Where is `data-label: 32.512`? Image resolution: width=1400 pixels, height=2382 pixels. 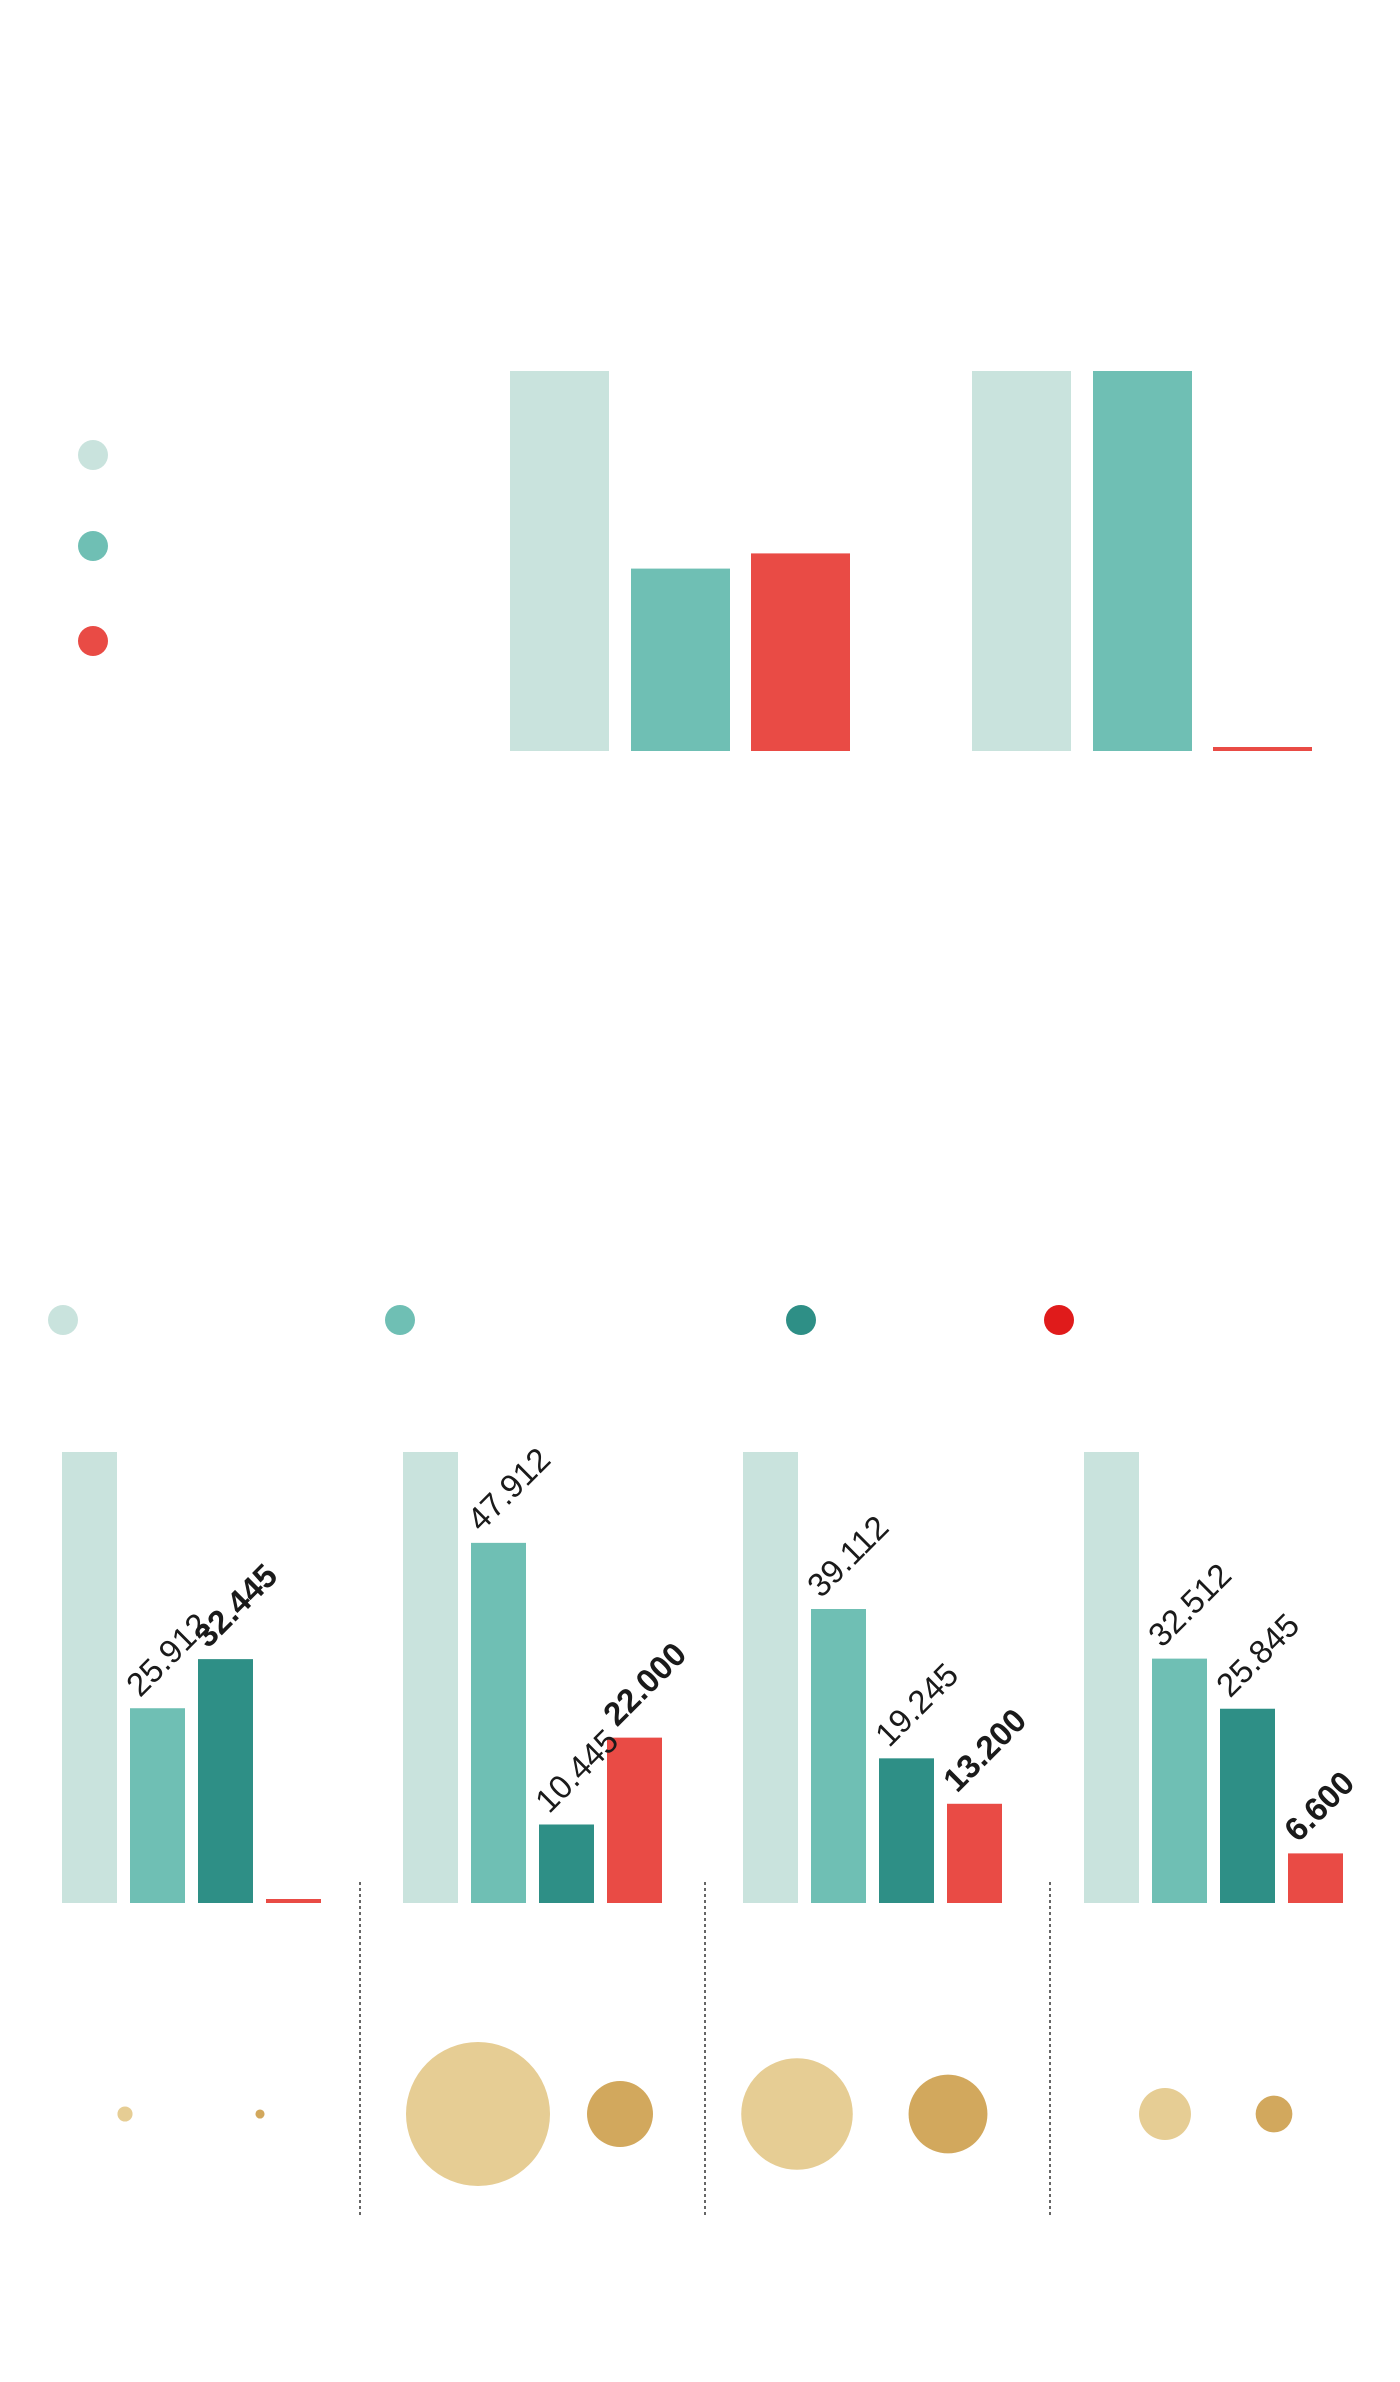
data-label: 32.512 is located at coordinates (1190, 1605).